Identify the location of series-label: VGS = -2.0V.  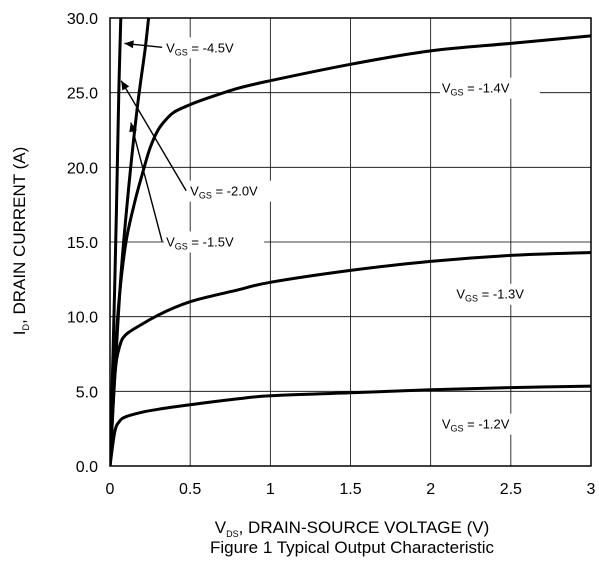
(224, 192).